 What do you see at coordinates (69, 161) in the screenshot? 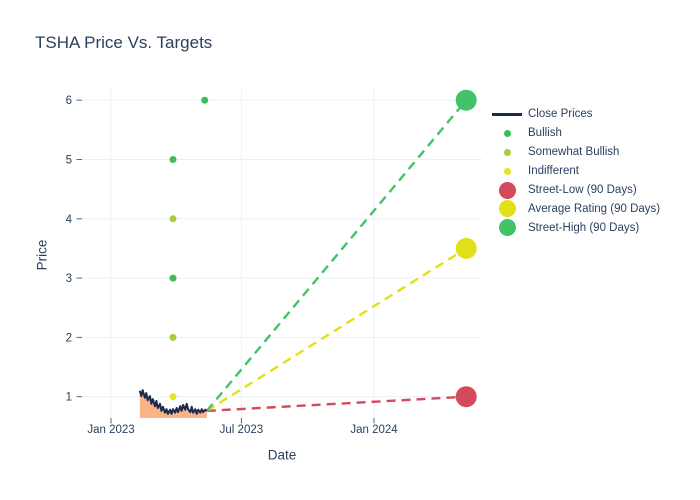
I see `y-tick-label: 5` at bounding box center [69, 161].